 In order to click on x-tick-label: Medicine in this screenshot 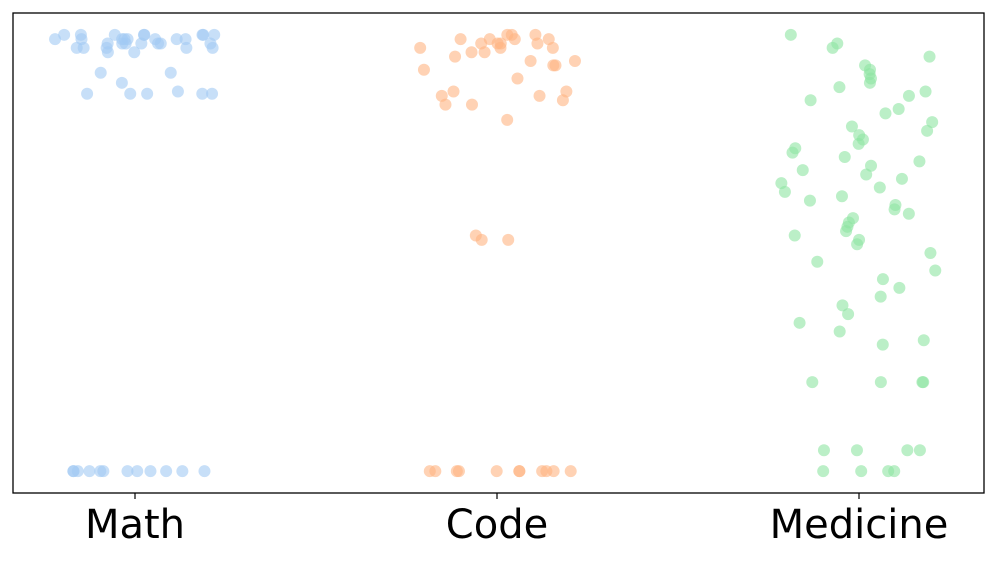, I will do `click(859, 525)`.